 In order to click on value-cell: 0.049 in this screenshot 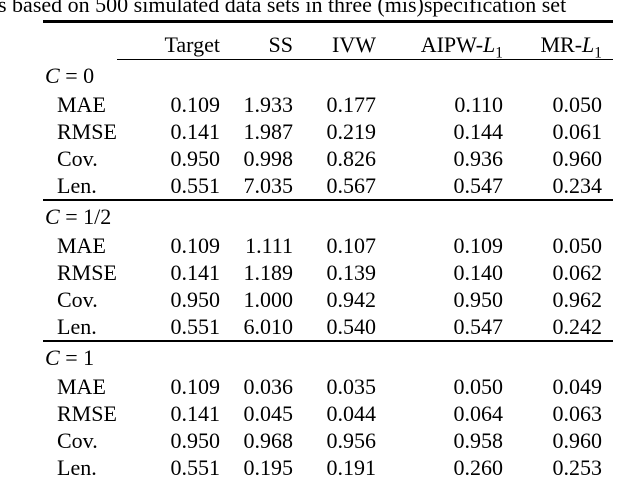, I will do `click(577, 386)`.